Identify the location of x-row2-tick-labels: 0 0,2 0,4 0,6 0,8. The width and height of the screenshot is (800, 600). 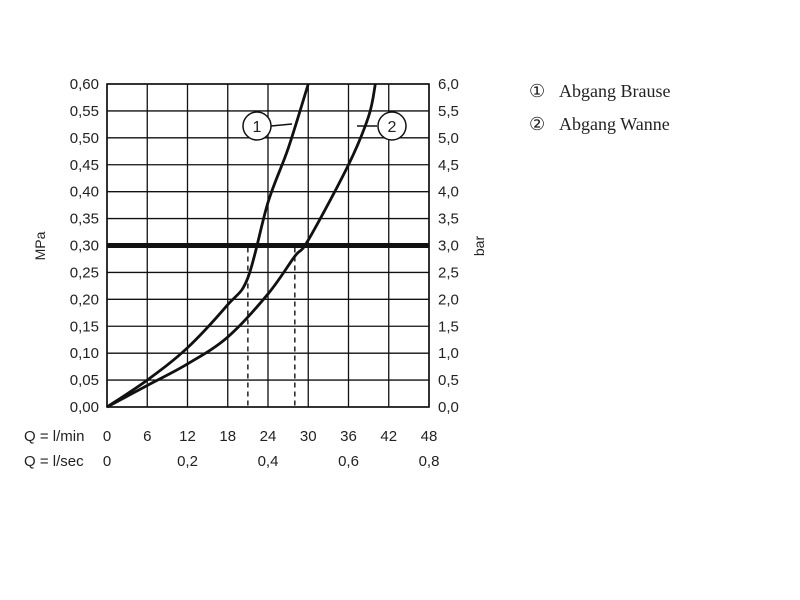
(271, 461).